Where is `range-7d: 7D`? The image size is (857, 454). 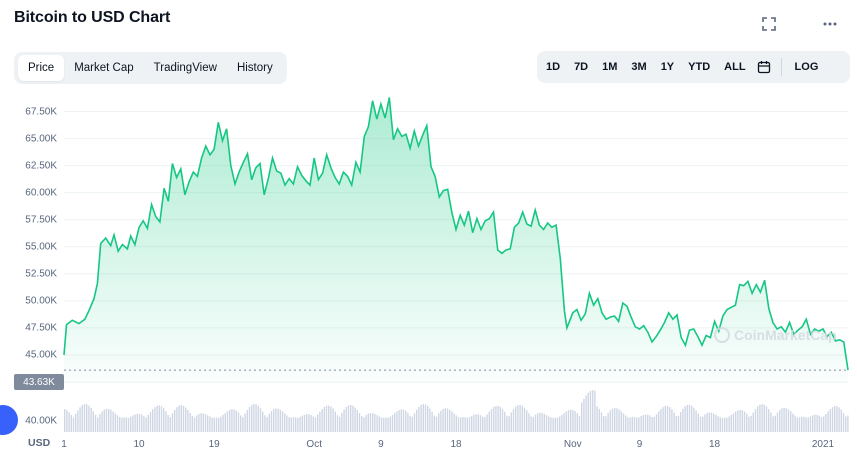
range-7d: 7D is located at coordinates (581, 67).